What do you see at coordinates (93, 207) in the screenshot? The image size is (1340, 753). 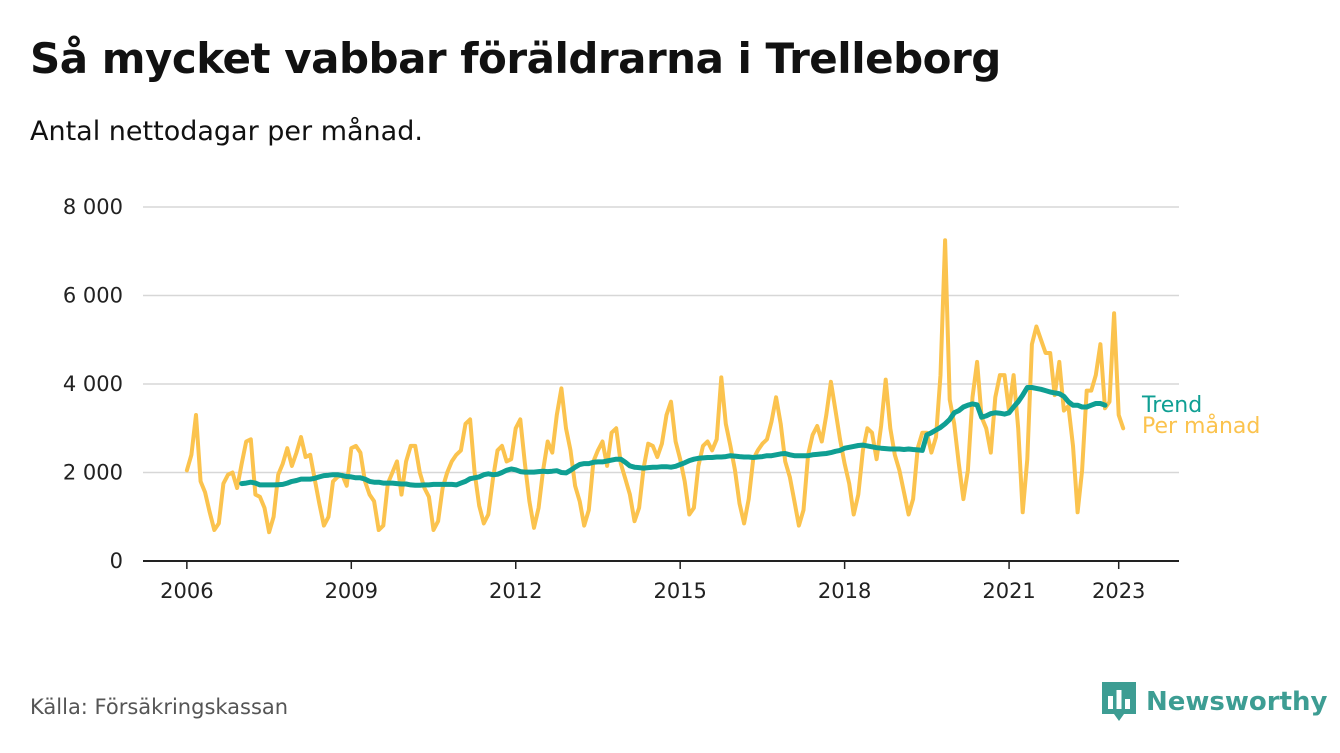 I see `y-tick-label: 8 000` at bounding box center [93, 207].